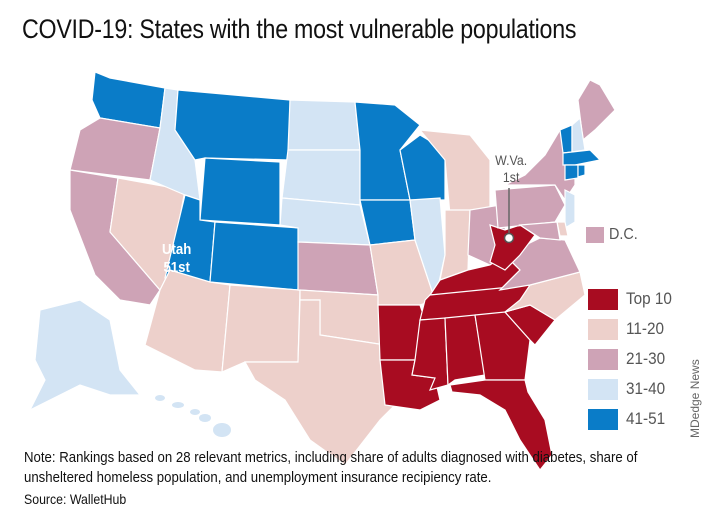  I want to click on state-al, so click(465, 350).